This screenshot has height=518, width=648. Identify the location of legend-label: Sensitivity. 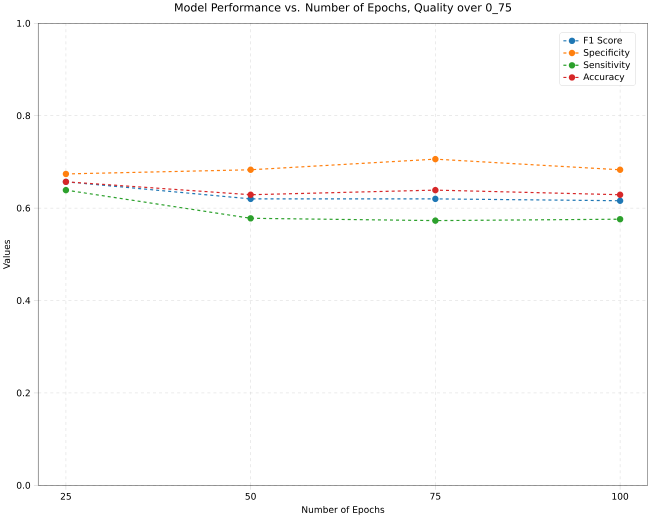
(607, 65).